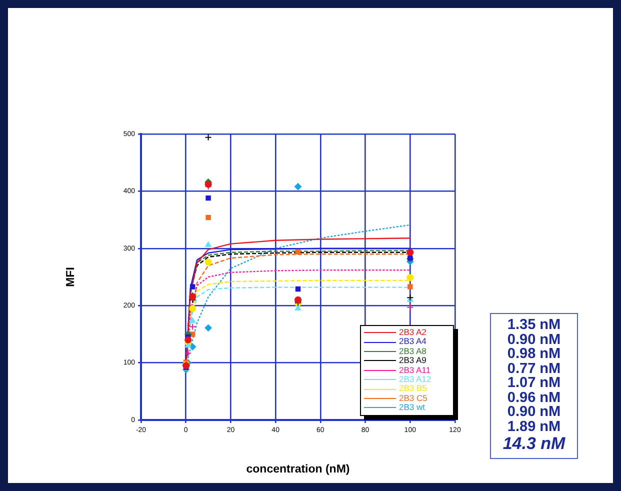  I want to click on legend-label: 2B3 A12, so click(415, 379).